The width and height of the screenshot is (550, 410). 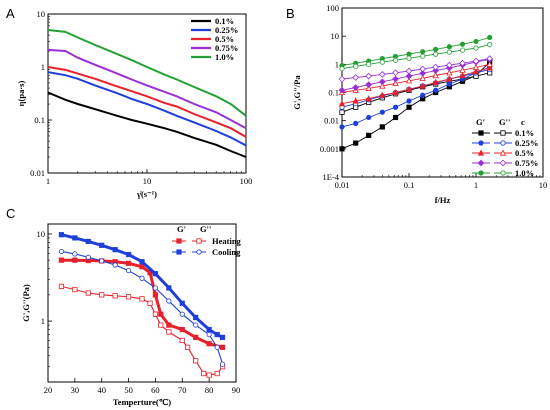 I want to click on y-tick-label: 0.001, so click(x=329, y=149).